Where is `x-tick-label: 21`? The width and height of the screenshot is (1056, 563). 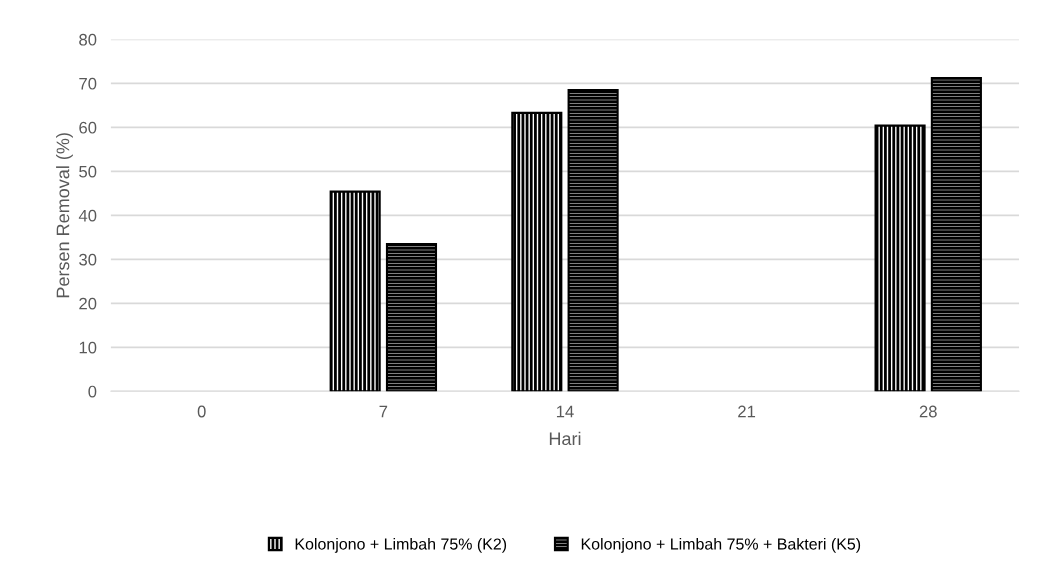
x-tick-label: 21 is located at coordinates (747, 411).